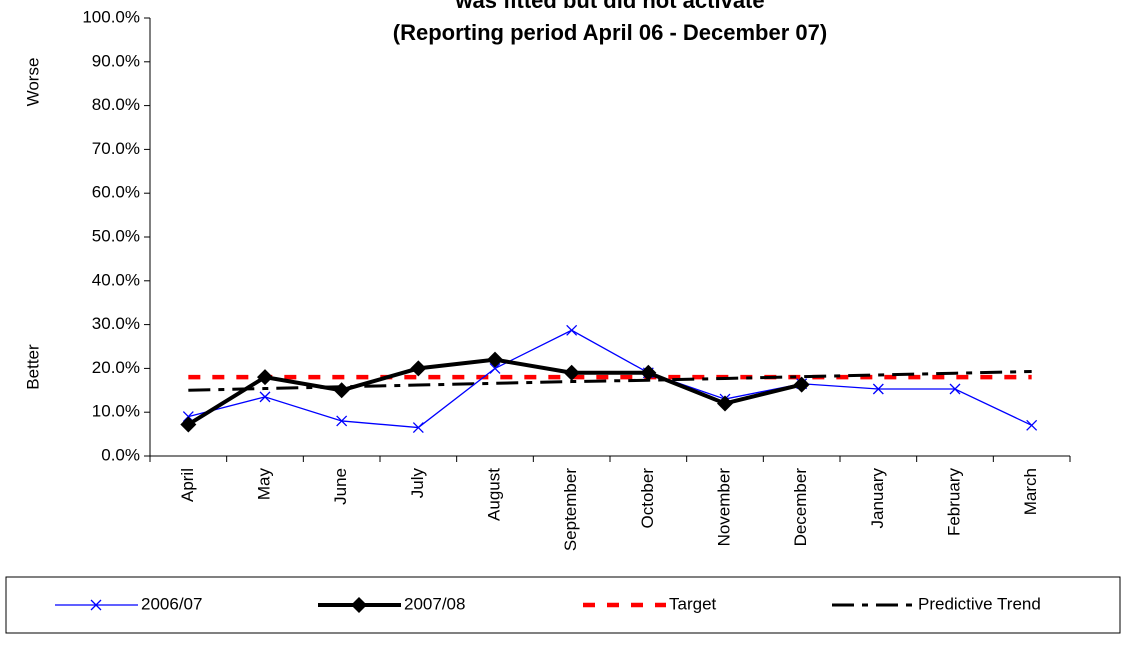 The width and height of the screenshot is (1127, 660). What do you see at coordinates (563, 605) in the screenshot?
I see `legend-box` at bounding box center [563, 605].